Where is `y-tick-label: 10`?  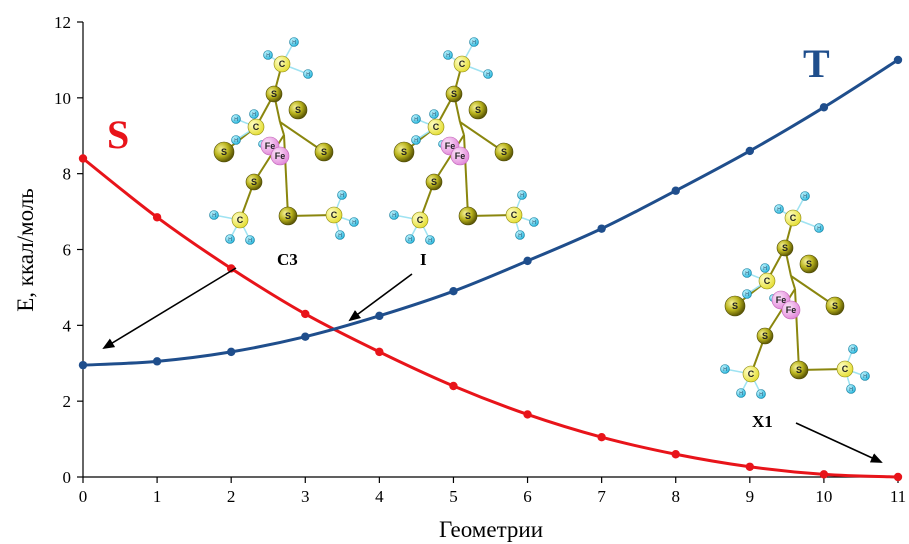
y-tick-label: 10 is located at coordinates (62, 98).